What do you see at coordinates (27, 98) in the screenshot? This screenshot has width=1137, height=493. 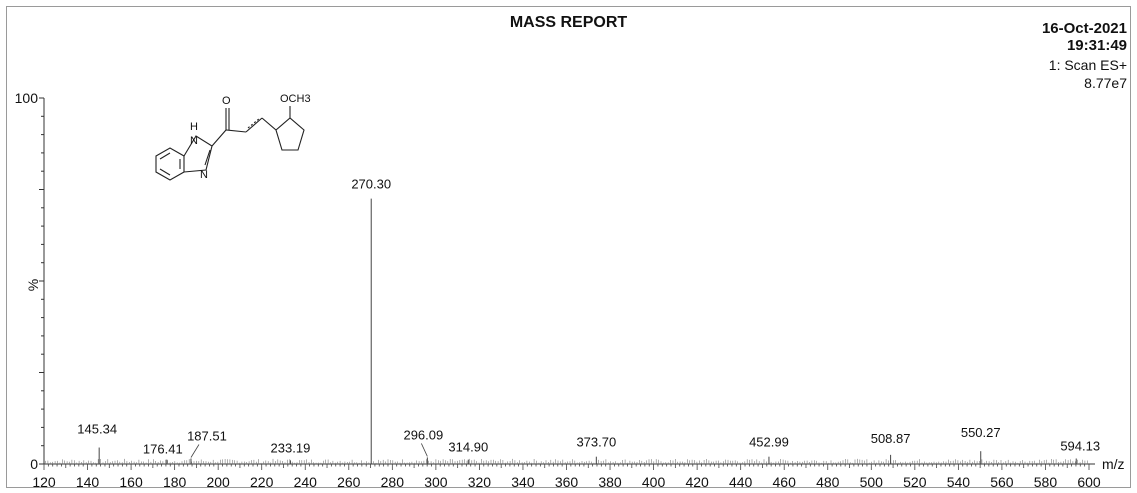 I see `y-tick-label: 100` at bounding box center [27, 98].